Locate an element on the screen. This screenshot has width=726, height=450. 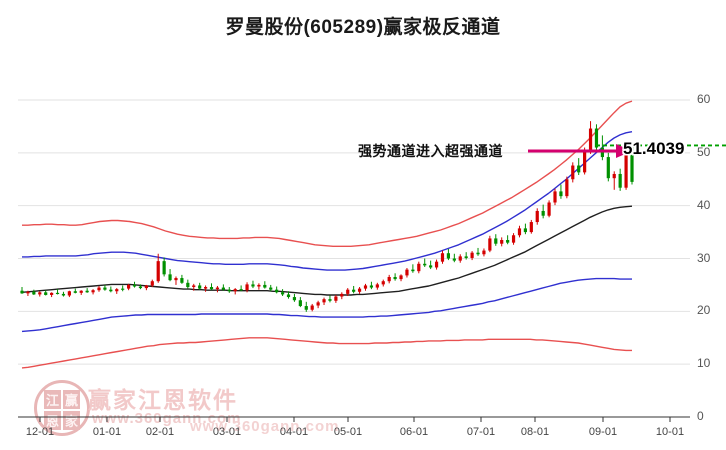
y-axis-tick-label: 0 is located at coordinates (700, 416).